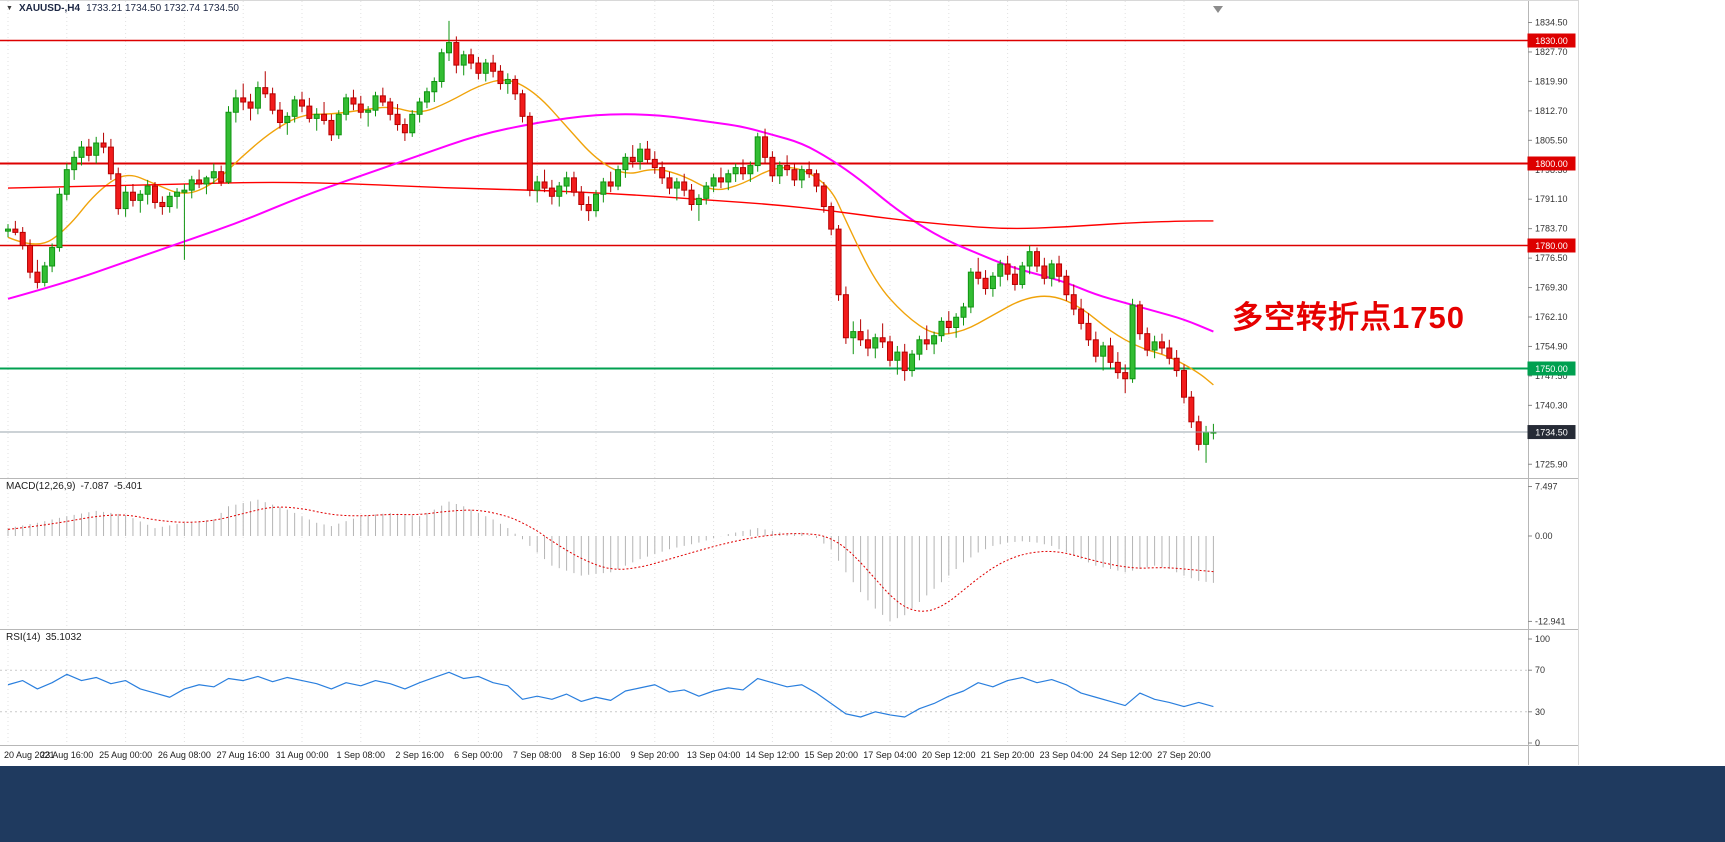 This screenshot has height=842, width=1725. I want to click on svg-text: 21 Sep 20:00, so click(1008, 755).